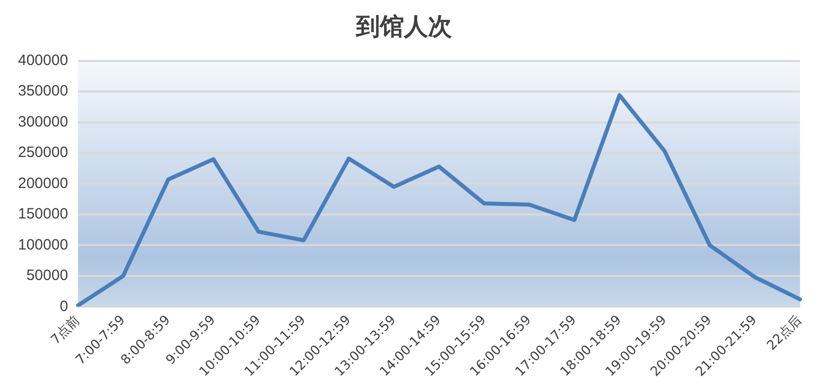  Describe the element at coordinates (43, 60) in the screenshot. I see `y-tick-label: 400000` at that location.